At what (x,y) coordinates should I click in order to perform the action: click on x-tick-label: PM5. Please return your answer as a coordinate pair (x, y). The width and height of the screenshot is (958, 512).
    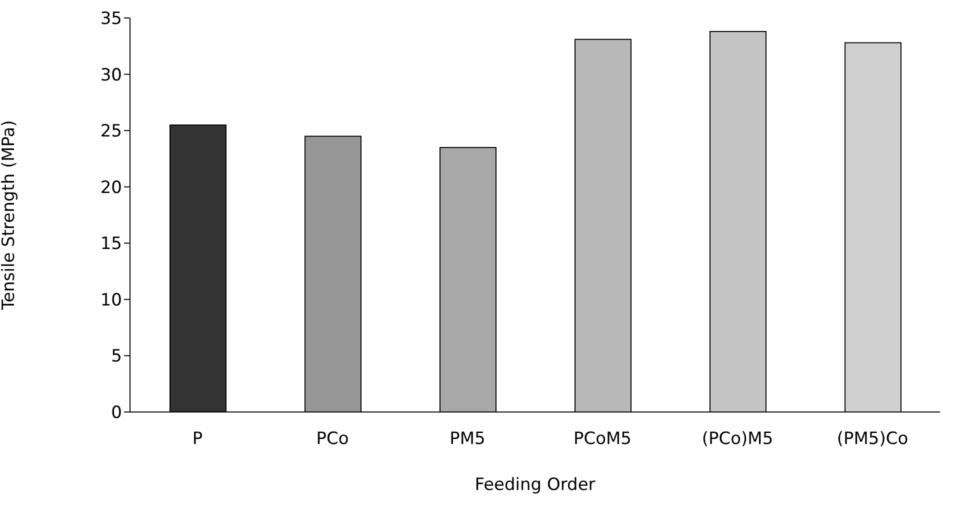
    Looking at the image, I should click on (468, 439).